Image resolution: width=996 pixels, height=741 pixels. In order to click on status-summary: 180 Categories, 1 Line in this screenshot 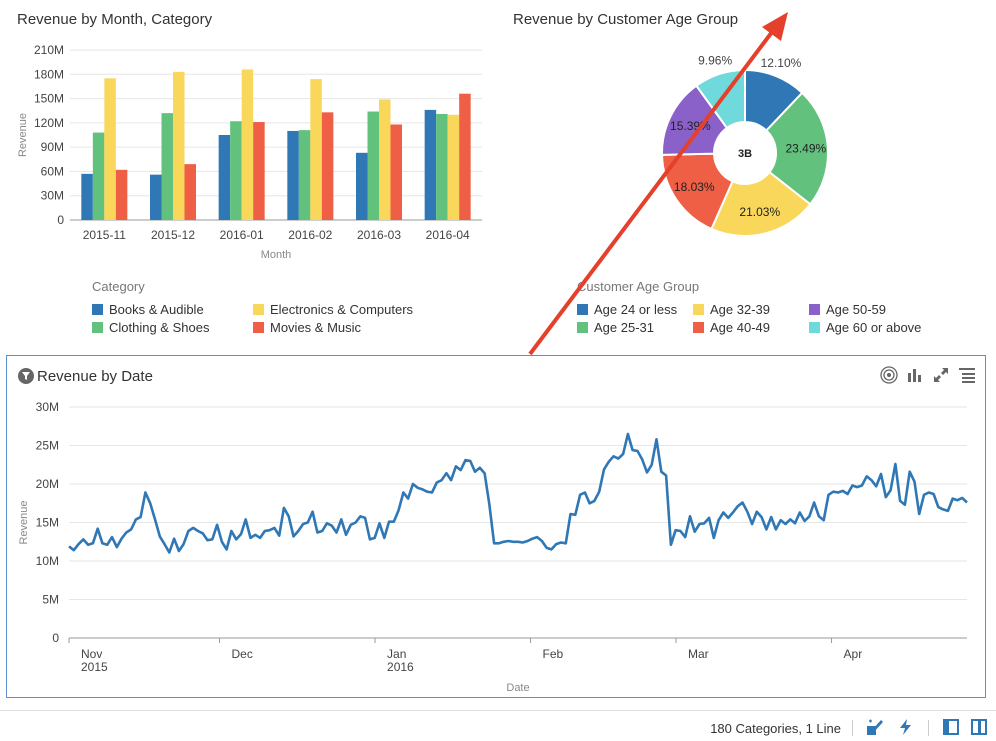, I will do `click(775, 728)`.